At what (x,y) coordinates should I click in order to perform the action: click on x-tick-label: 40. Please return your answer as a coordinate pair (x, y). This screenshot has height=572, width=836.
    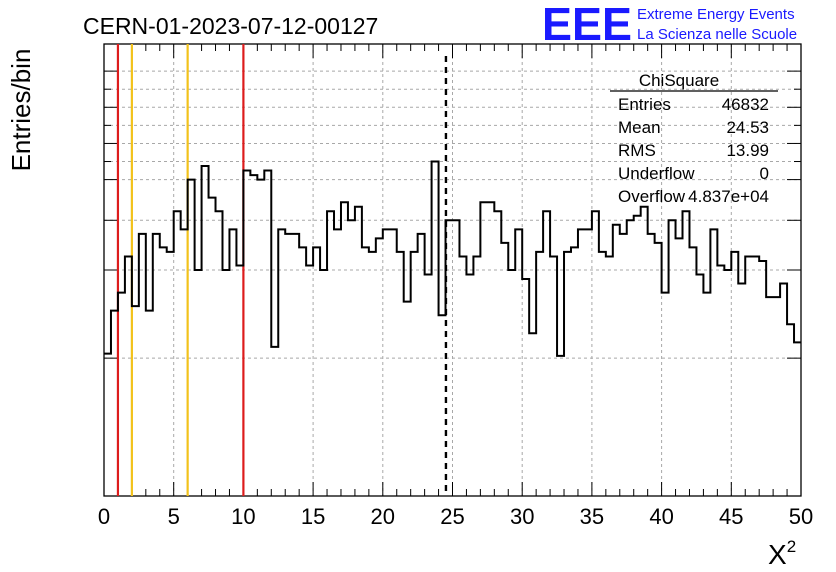
    Looking at the image, I should click on (661, 516).